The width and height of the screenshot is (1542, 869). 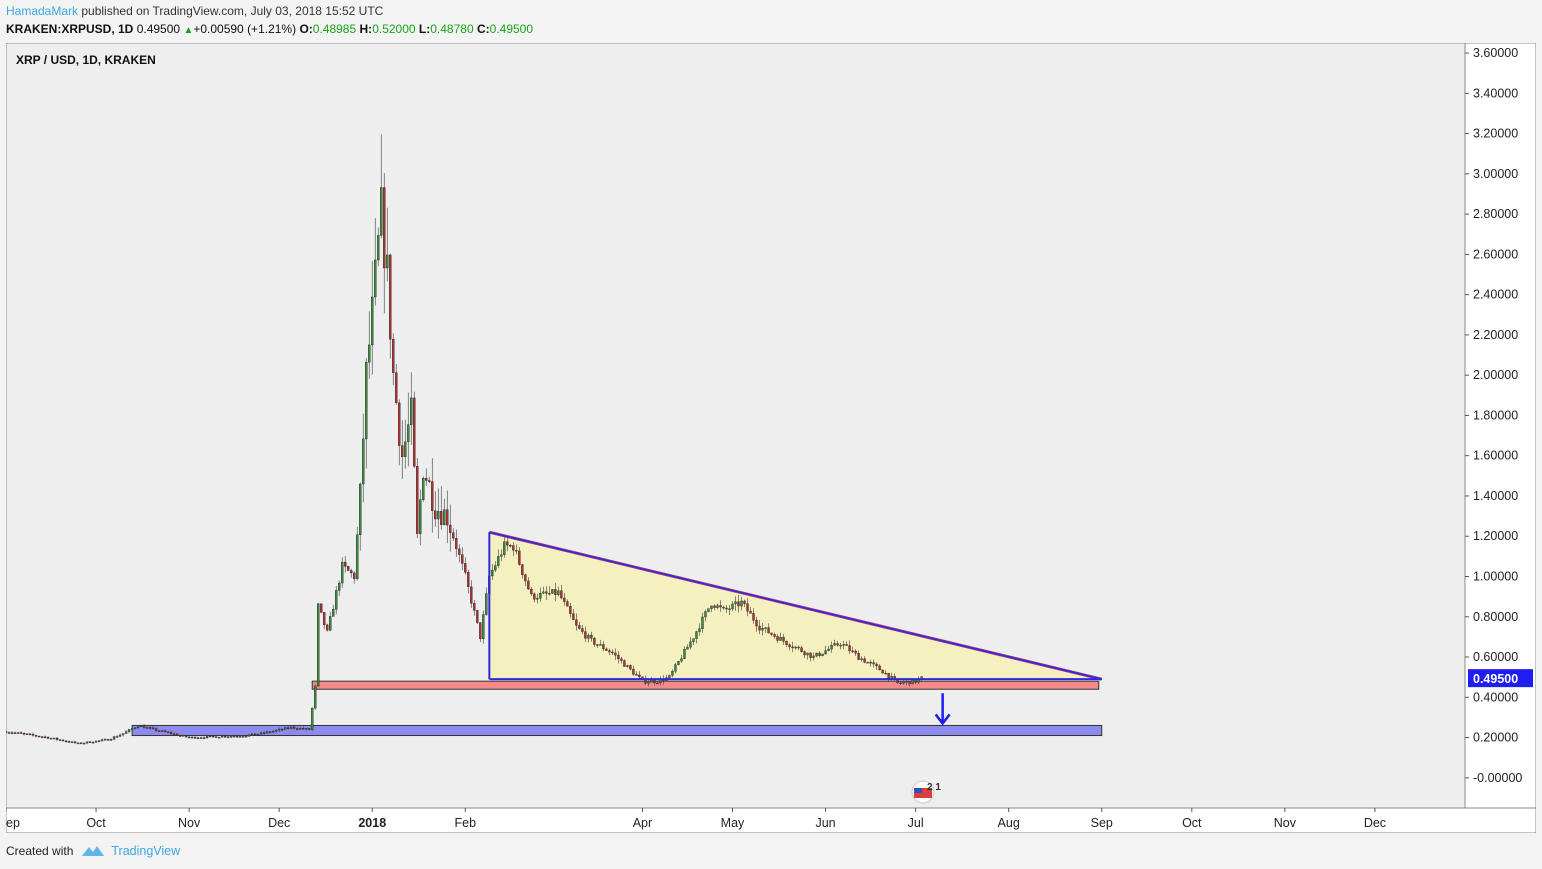 What do you see at coordinates (394, 29) in the screenshot?
I see `high-value: 0.52000` at bounding box center [394, 29].